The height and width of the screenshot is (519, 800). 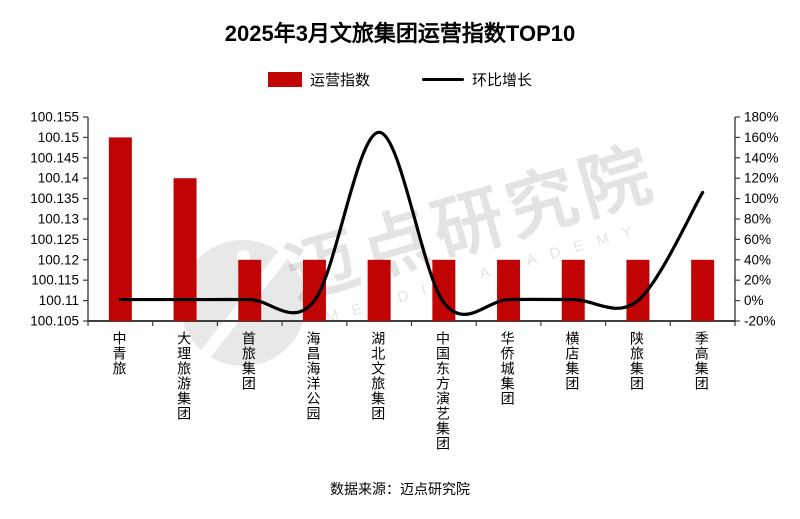 I want to click on y-left-tick-label: 100.11, so click(x=59, y=300).